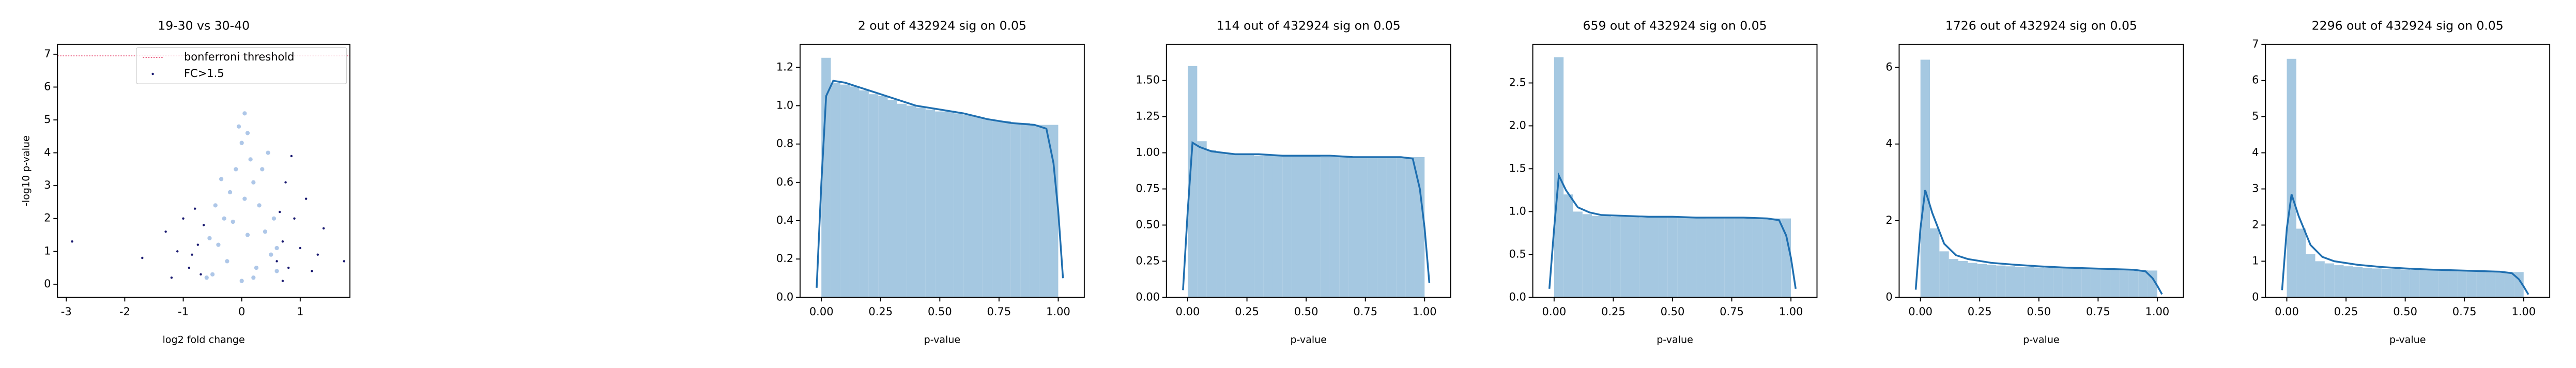 The width and height of the screenshot is (2576, 368). I want to click on y-tick-label: 3, so click(47, 185).